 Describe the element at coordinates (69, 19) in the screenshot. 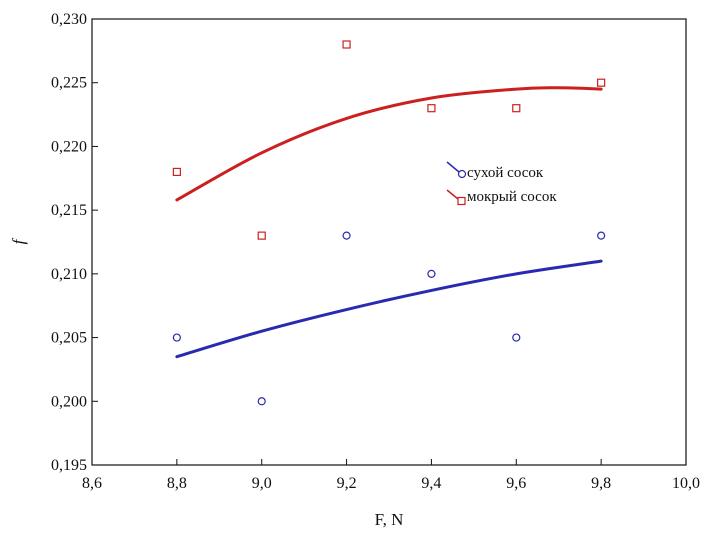

I see `y-tick-label: 0,230` at that location.